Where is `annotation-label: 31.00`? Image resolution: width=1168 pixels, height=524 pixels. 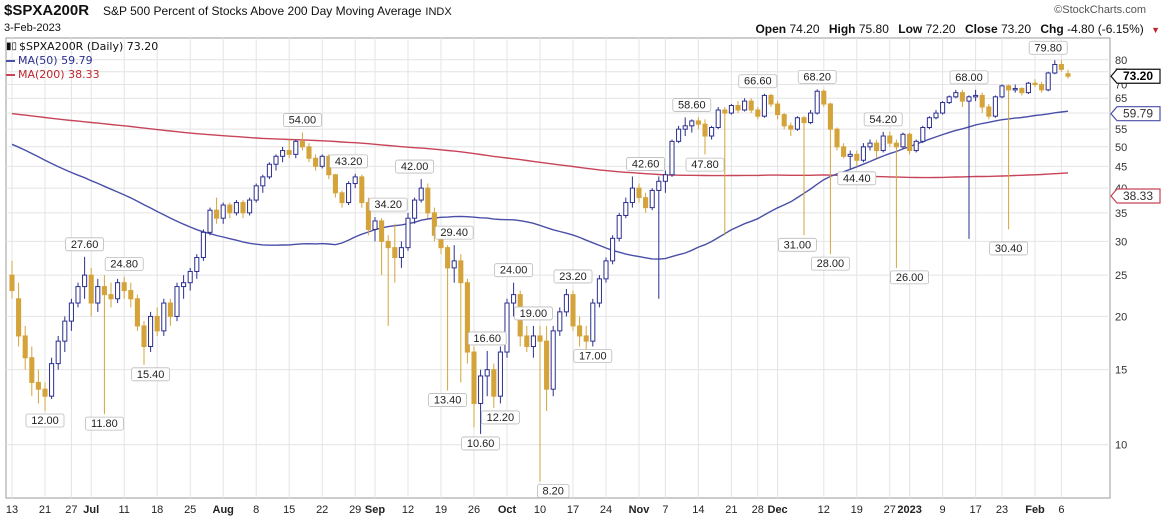 annotation-label: 31.00 is located at coordinates (798, 245).